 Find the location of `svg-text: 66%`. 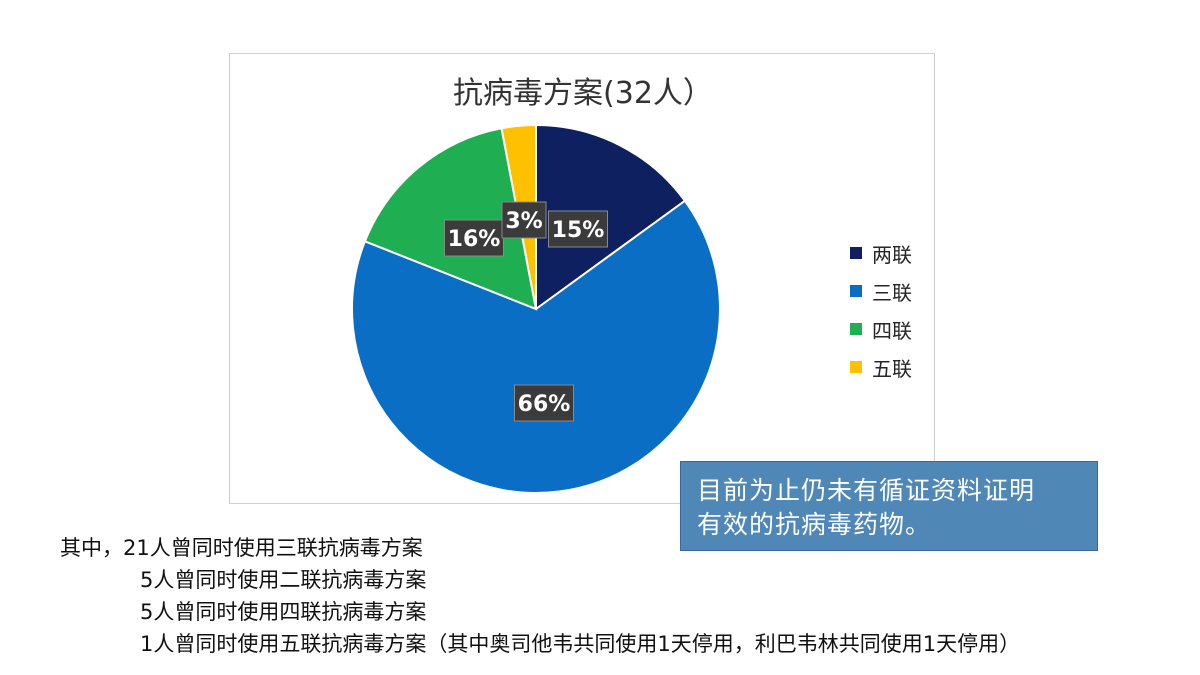

svg-text: 66% is located at coordinates (544, 404).